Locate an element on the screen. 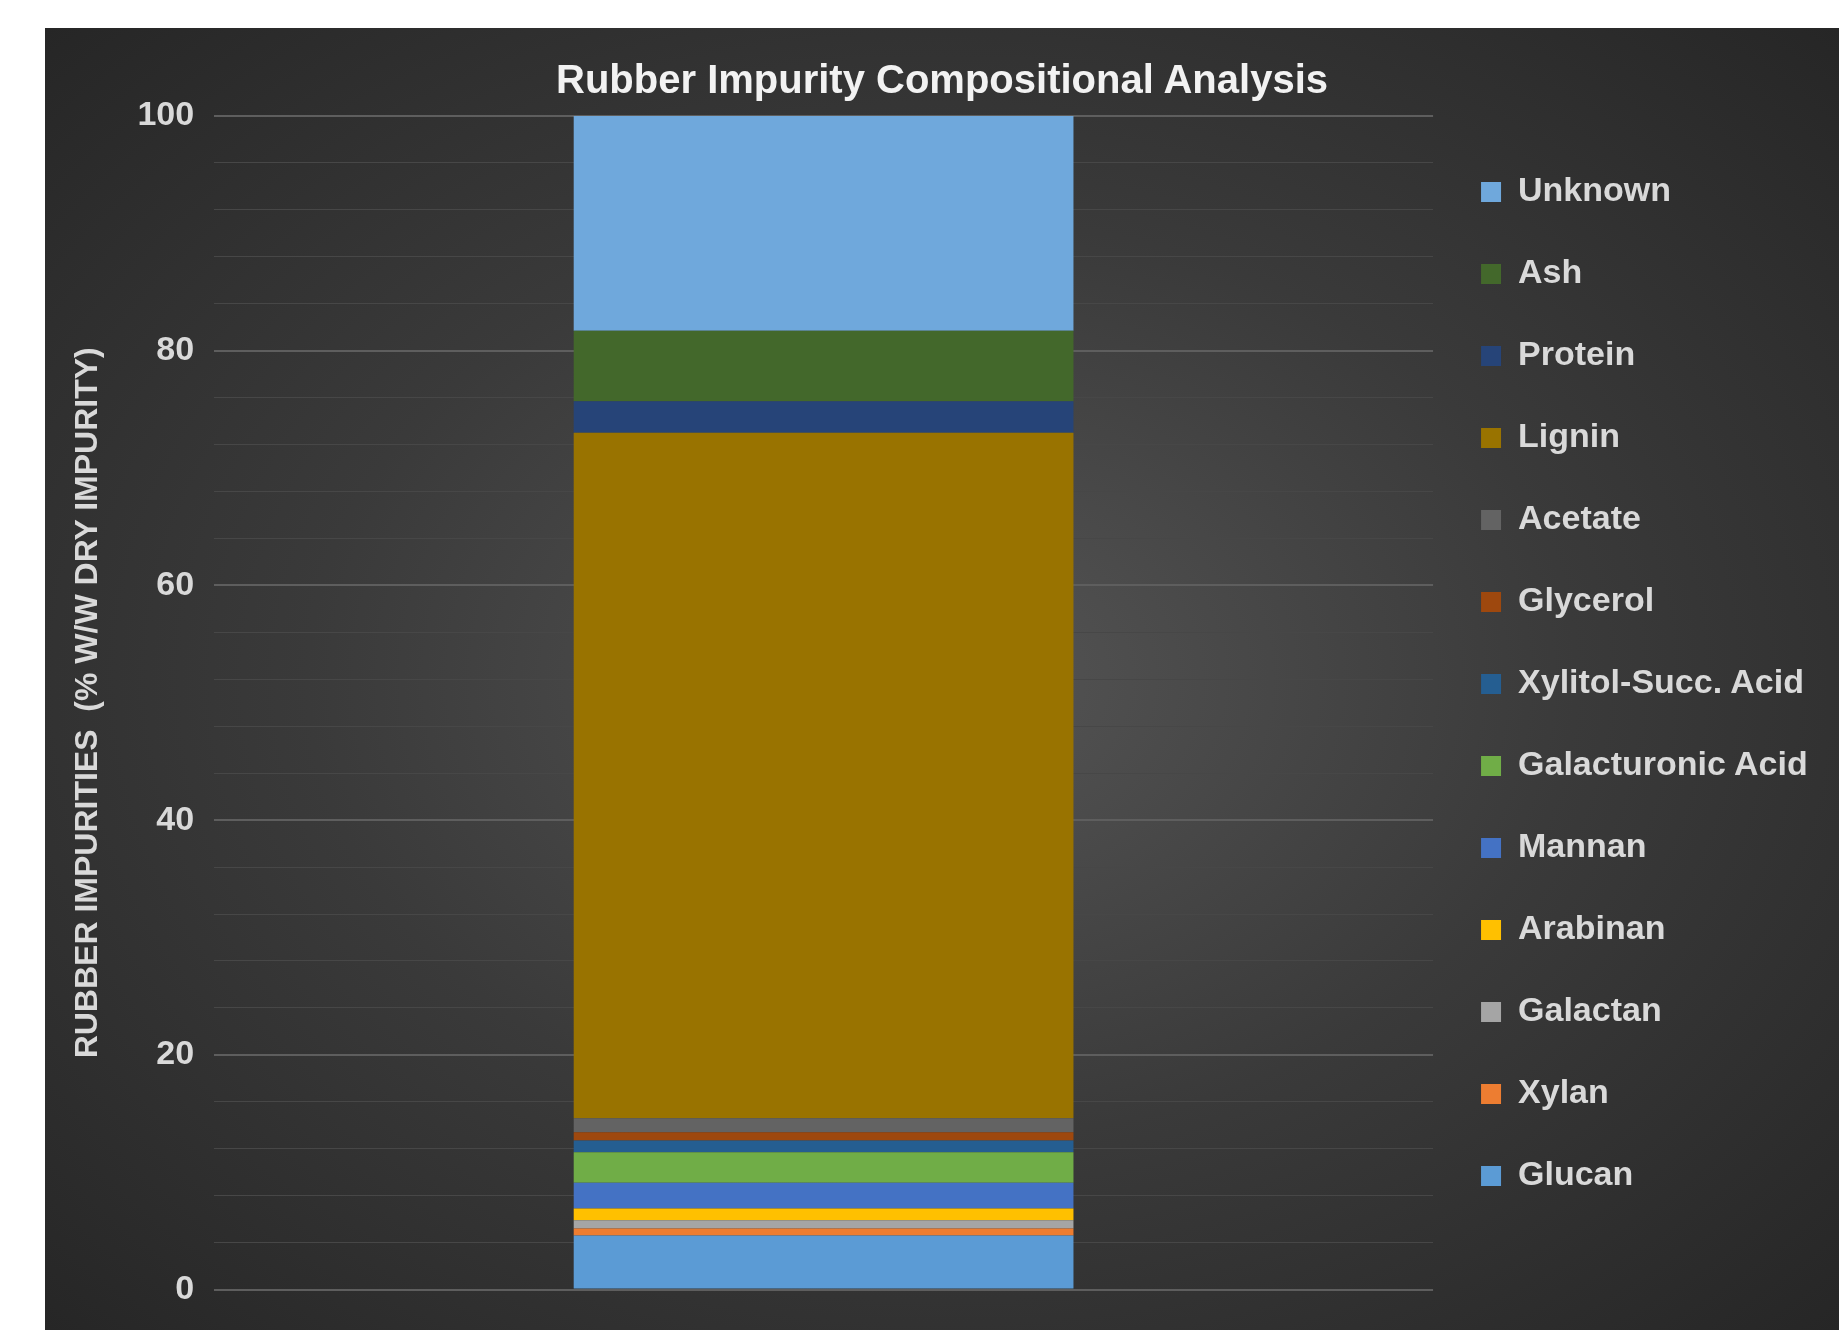 This screenshot has height=1330, width=1839. y-tick-label: 100 is located at coordinates (166, 113).